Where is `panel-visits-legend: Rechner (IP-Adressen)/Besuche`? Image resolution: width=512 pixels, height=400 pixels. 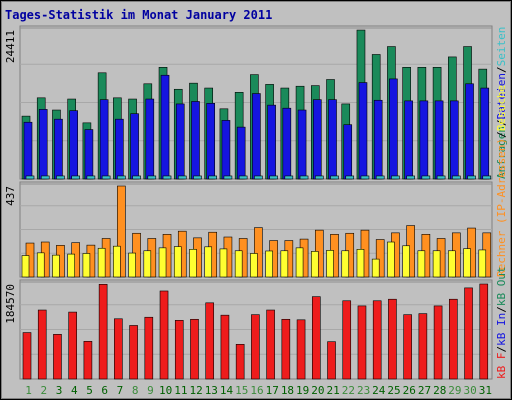 panel-visits-legend: Rechner (IP-Adressen)/Besuche is located at coordinates (501, 181).